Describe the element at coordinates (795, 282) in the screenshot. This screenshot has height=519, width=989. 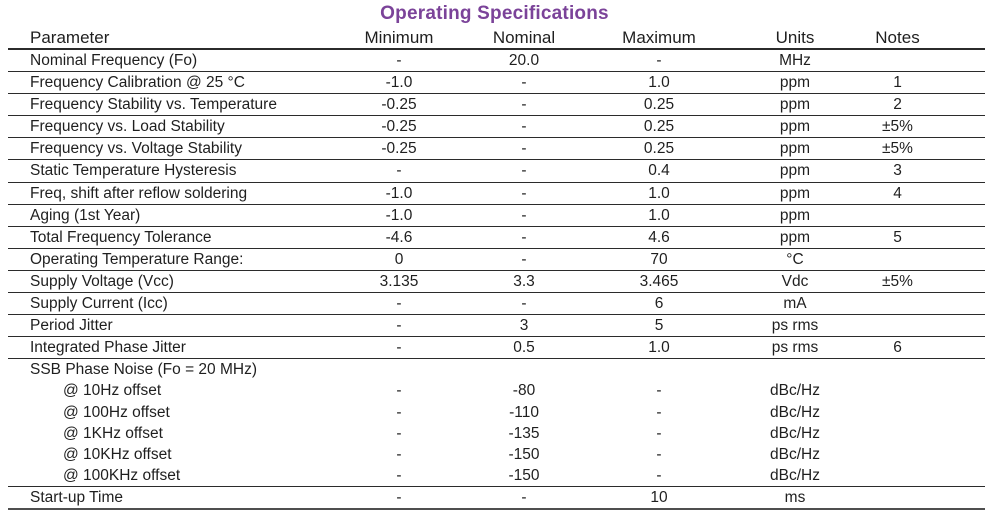
I see `cell-units: Vdc` at that location.